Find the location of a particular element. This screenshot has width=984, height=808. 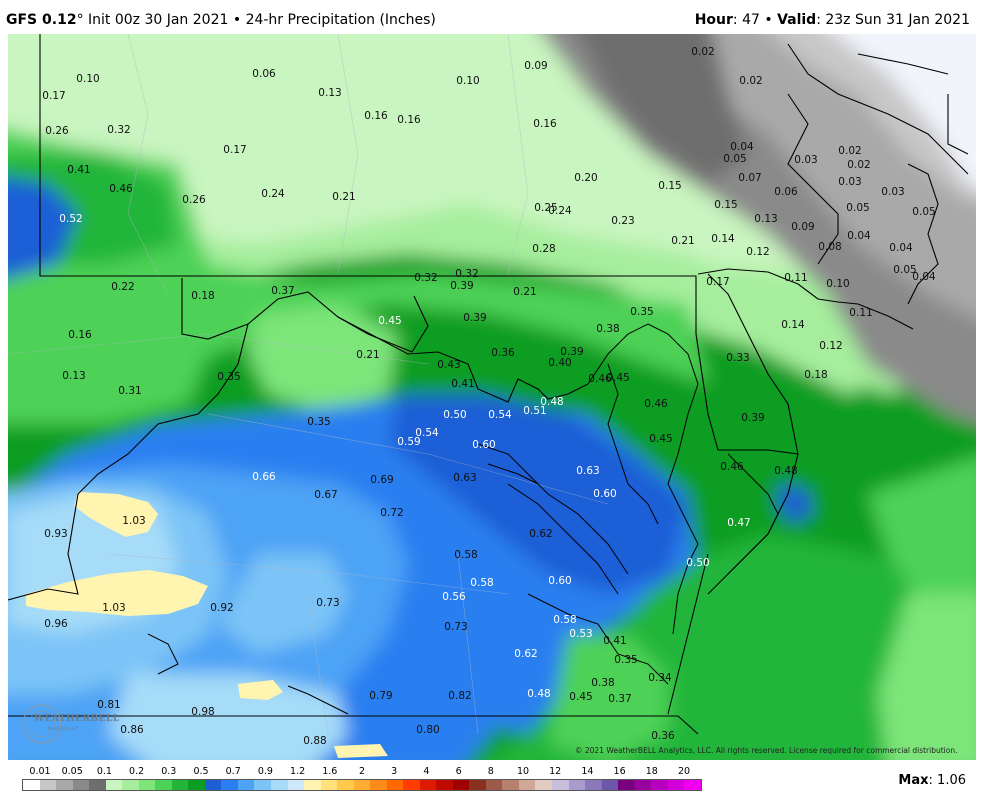

precip-value-label: 0.40 is located at coordinates (559, 363).